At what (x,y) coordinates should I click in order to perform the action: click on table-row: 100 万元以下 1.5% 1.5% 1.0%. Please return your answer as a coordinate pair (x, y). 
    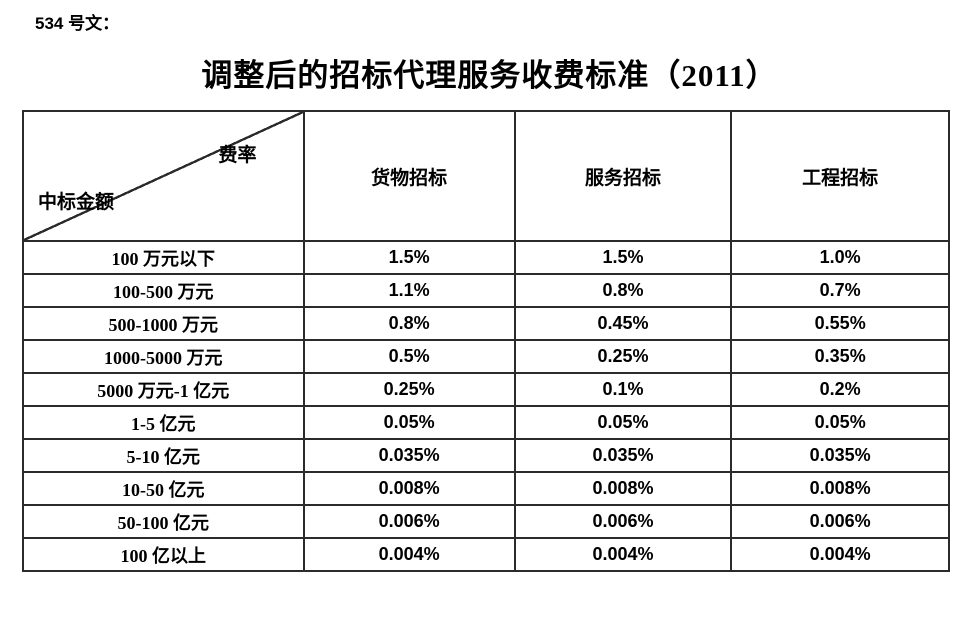
    Looking at the image, I should click on (486, 257).